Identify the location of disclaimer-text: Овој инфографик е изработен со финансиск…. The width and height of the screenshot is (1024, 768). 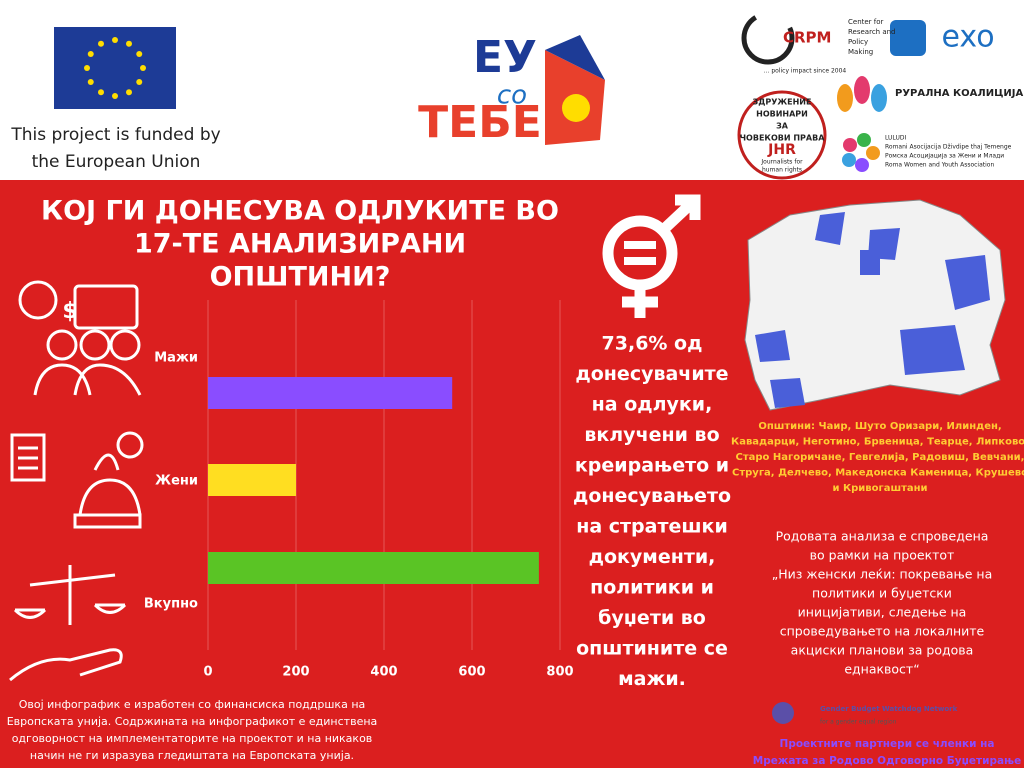
(192, 704).